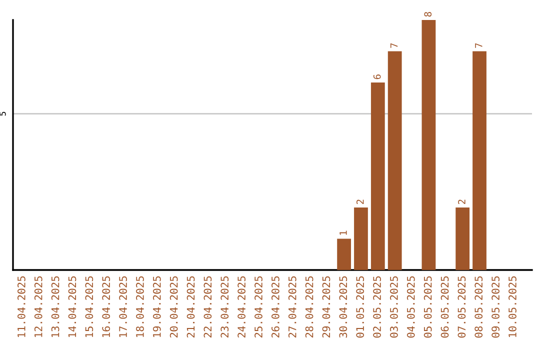 This screenshot has width=540, height=340. Describe the element at coordinates (326, 307) in the screenshot. I see `x-tick-label: 29.04.2025` at that location.